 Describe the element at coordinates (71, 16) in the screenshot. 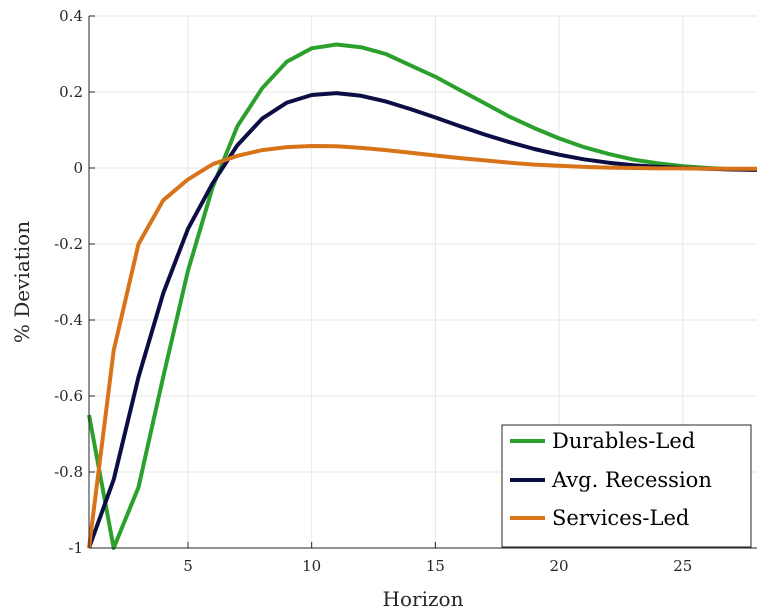

I see `y-tick-label: 0.4` at that location.